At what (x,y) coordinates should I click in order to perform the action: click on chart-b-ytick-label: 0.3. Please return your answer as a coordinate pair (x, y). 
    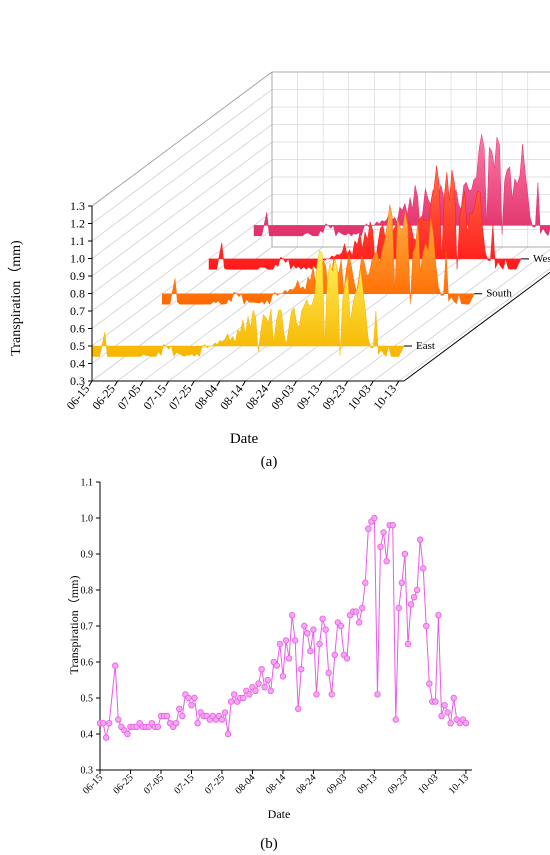
    Looking at the image, I should click on (87, 771).